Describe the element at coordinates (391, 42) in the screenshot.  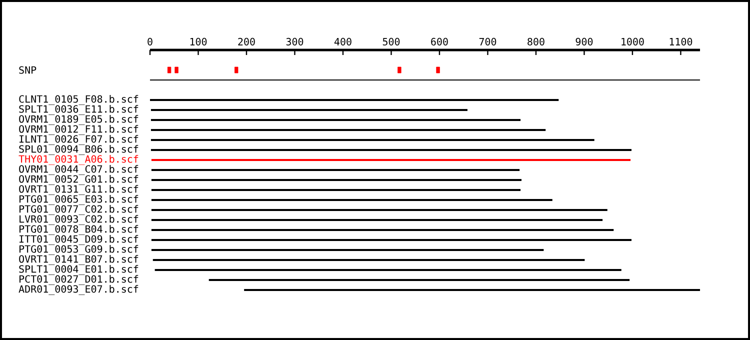
I see `x-tick-label: 500` at that location.